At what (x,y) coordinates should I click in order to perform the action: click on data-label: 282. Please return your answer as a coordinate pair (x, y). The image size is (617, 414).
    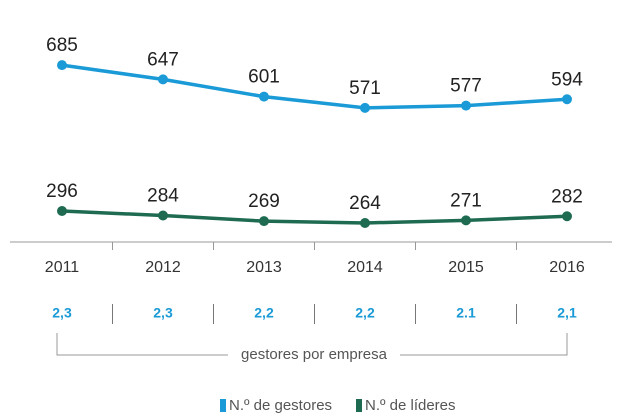
    Looking at the image, I should click on (567, 196).